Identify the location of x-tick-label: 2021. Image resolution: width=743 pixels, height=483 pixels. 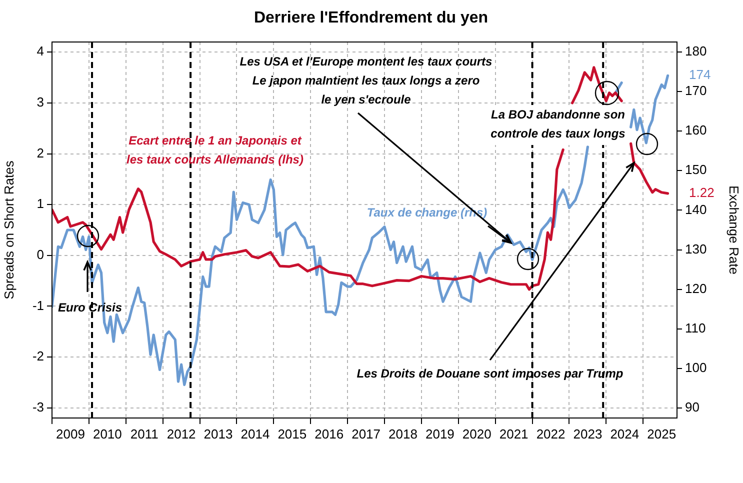
(513, 434).